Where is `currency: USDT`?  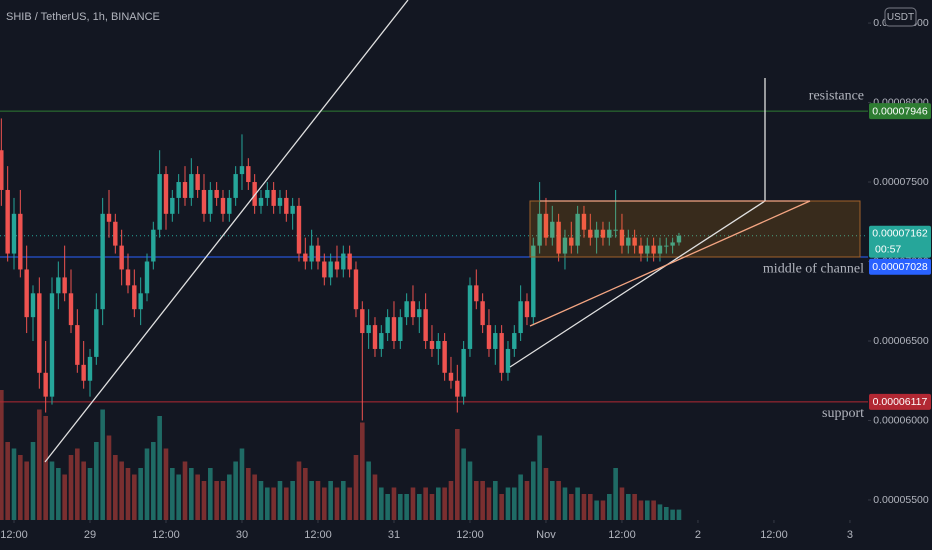 currency: USDT is located at coordinates (900, 17).